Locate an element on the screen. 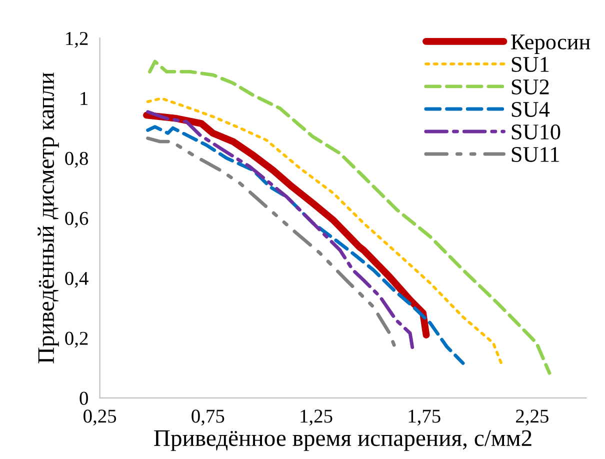  y-tick-label: 0,4 is located at coordinates (76, 280).